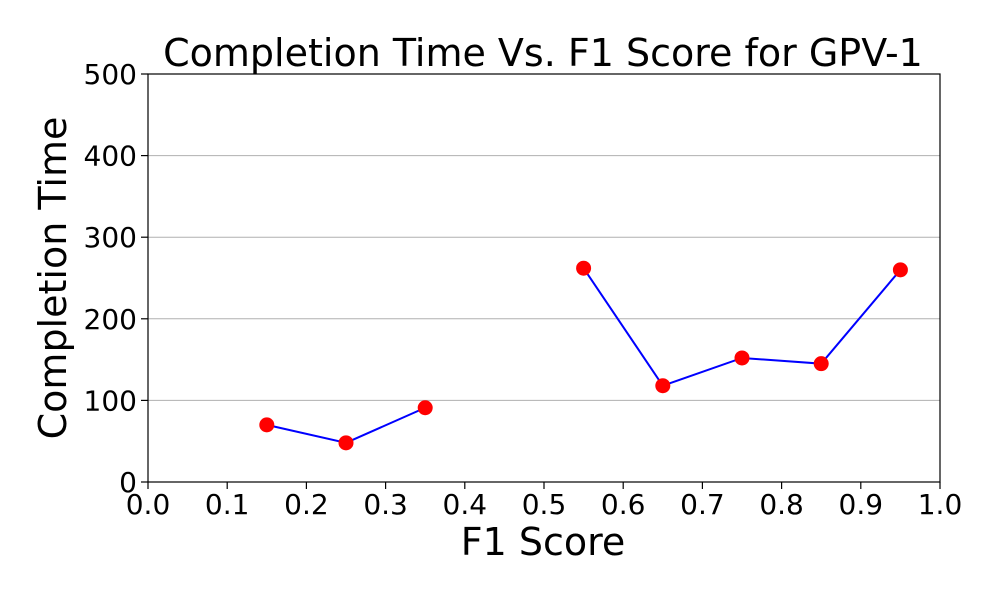  Describe the element at coordinates (110, 319) in the screenshot. I see `y-tick-label: 200` at that location.